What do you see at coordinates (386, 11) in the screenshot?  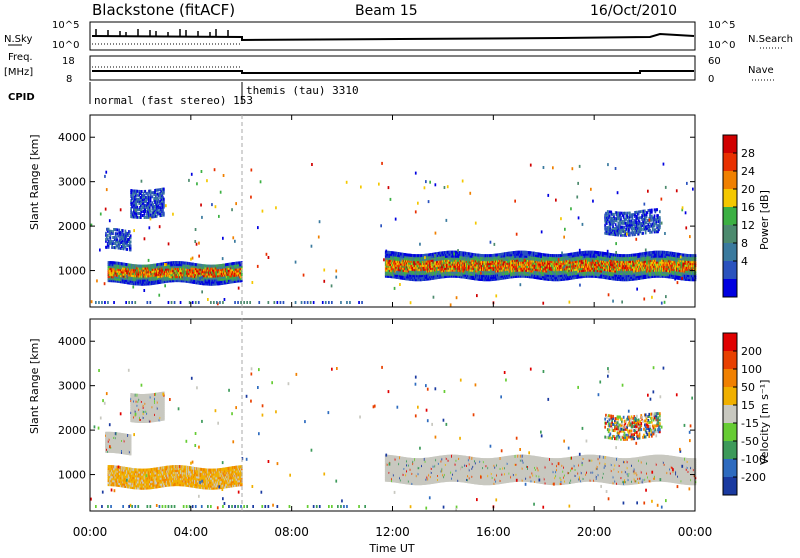 I see `beam-label: Beam 15` at bounding box center [386, 11].